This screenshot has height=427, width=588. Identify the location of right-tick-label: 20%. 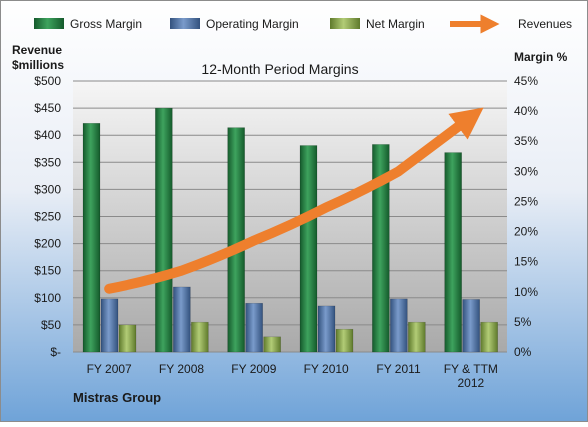
(526, 232).